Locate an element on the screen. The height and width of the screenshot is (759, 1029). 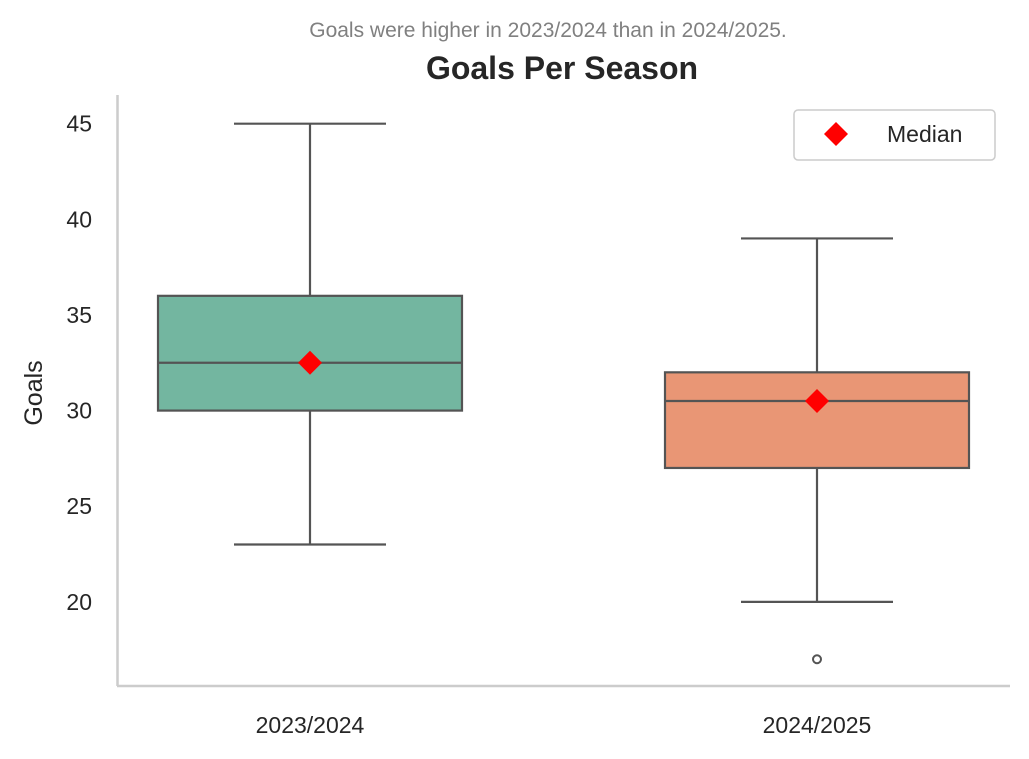
y-tick-label: 25 is located at coordinates (79, 506).